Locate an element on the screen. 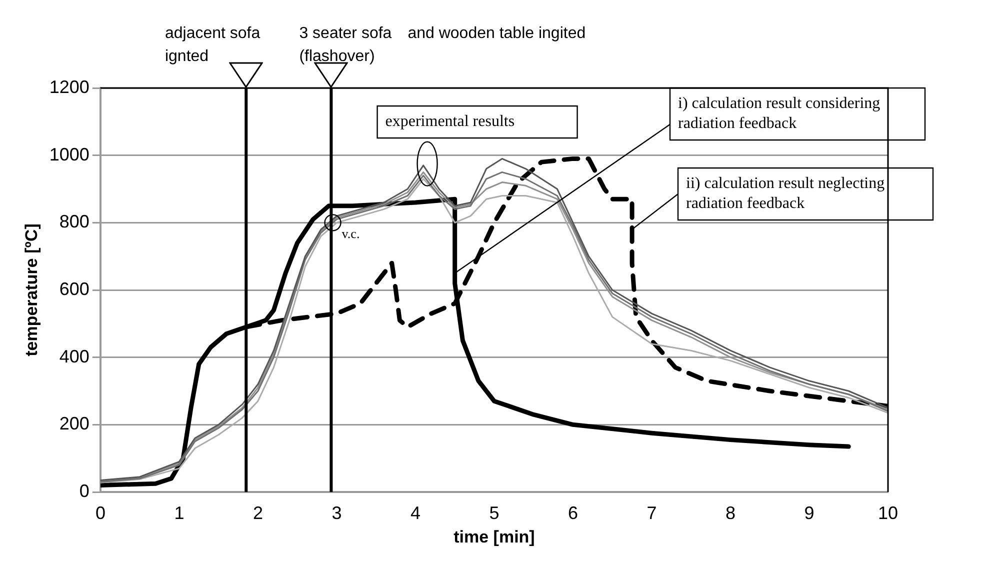  x-tick-label: 3 is located at coordinates (337, 512).